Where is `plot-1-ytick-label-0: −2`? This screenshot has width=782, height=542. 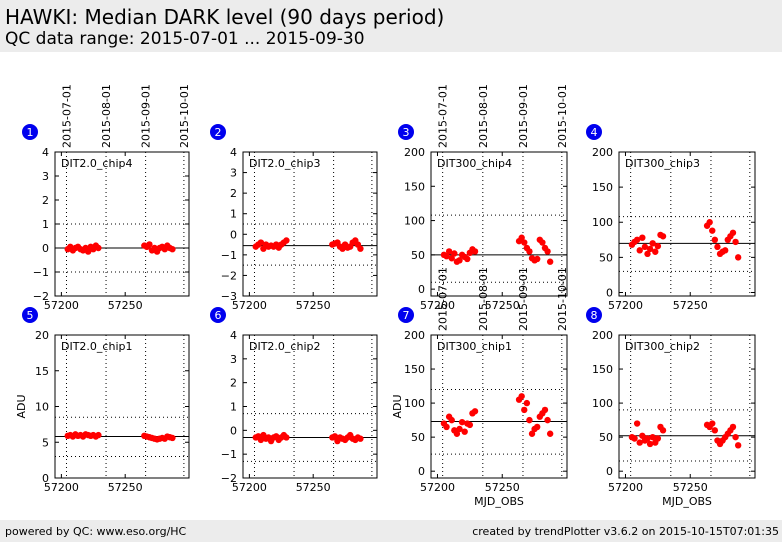
plot-1-ytick-label-0: −2 is located at coordinates (41, 296).